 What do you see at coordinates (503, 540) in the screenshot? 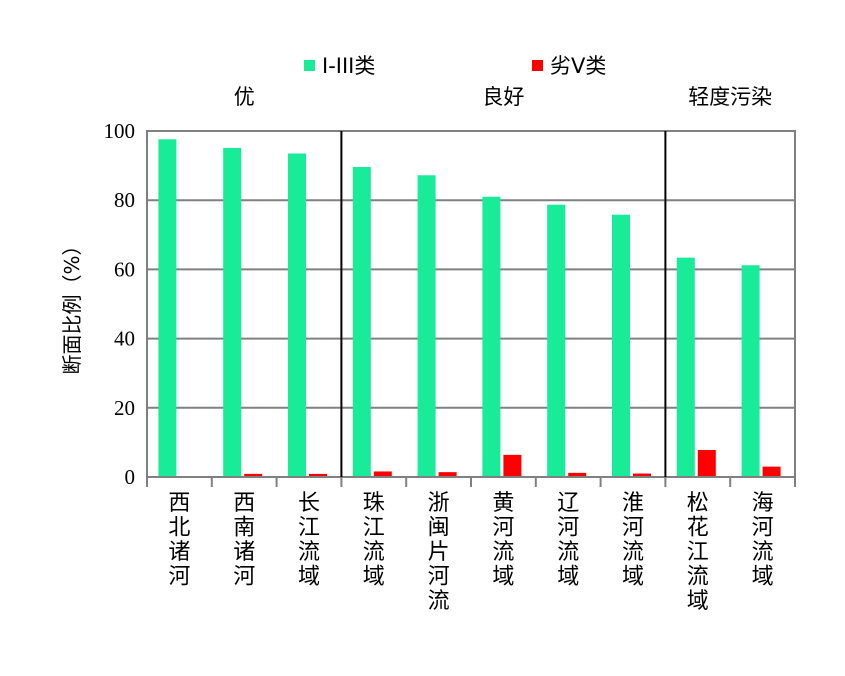
I see `x-category-label: 黄河流域` at bounding box center [503, 540].